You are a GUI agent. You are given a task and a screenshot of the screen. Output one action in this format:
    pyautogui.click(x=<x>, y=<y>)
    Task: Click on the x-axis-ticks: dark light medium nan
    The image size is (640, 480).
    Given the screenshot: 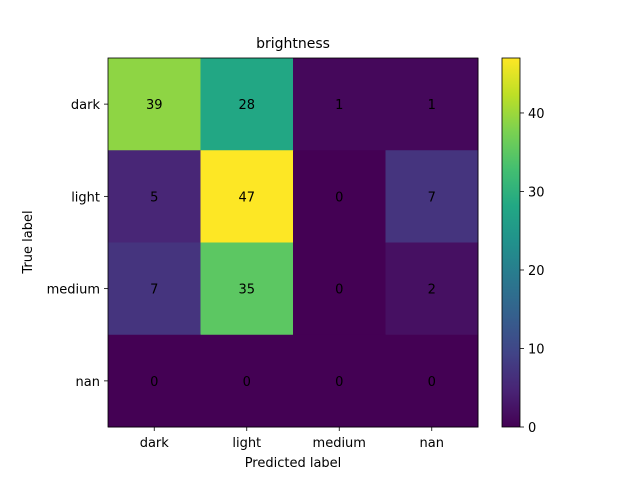 What is the action you would take?
    pyautogui.click(x=292, y=439)
    